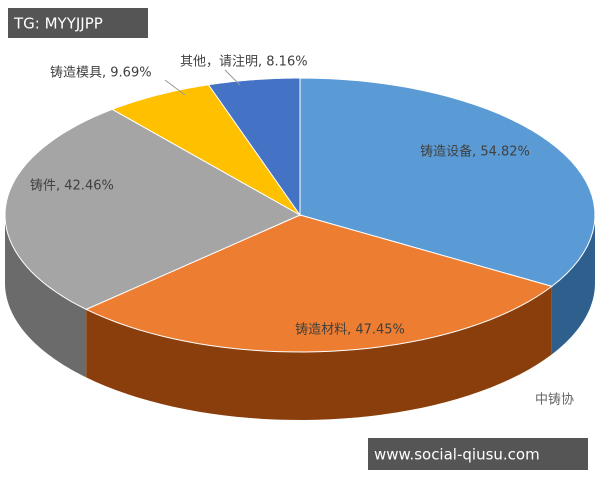 Image resolution: width=600 pixels, height=484 pixels. What do you see at coordinates (554, 400) in the screenshot?
I see `logo-text: 中铸协` at bounding box center [554, 400].